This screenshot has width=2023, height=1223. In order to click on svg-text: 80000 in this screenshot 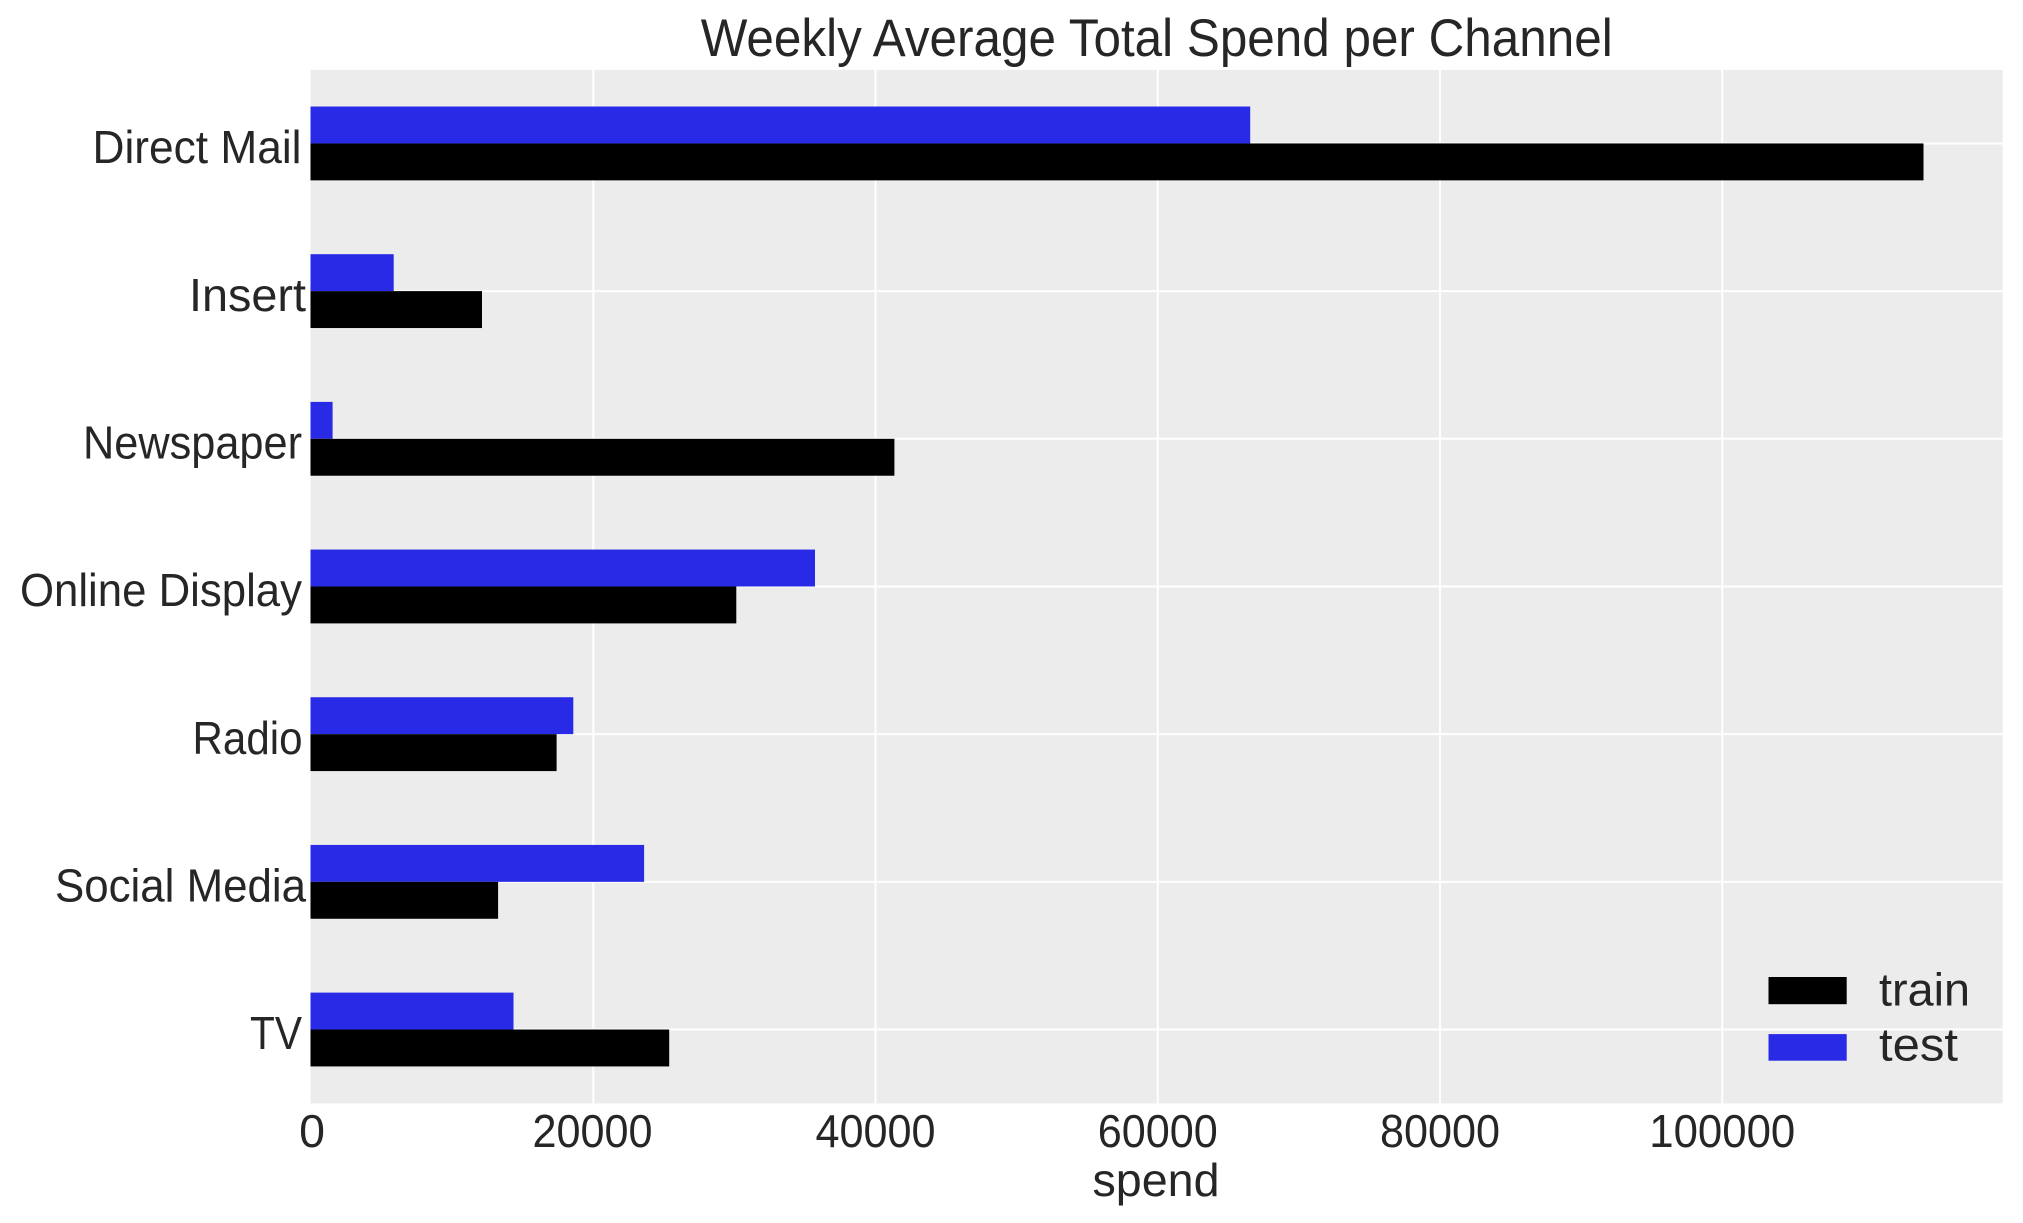, I will do `click(1440, 1131)`.